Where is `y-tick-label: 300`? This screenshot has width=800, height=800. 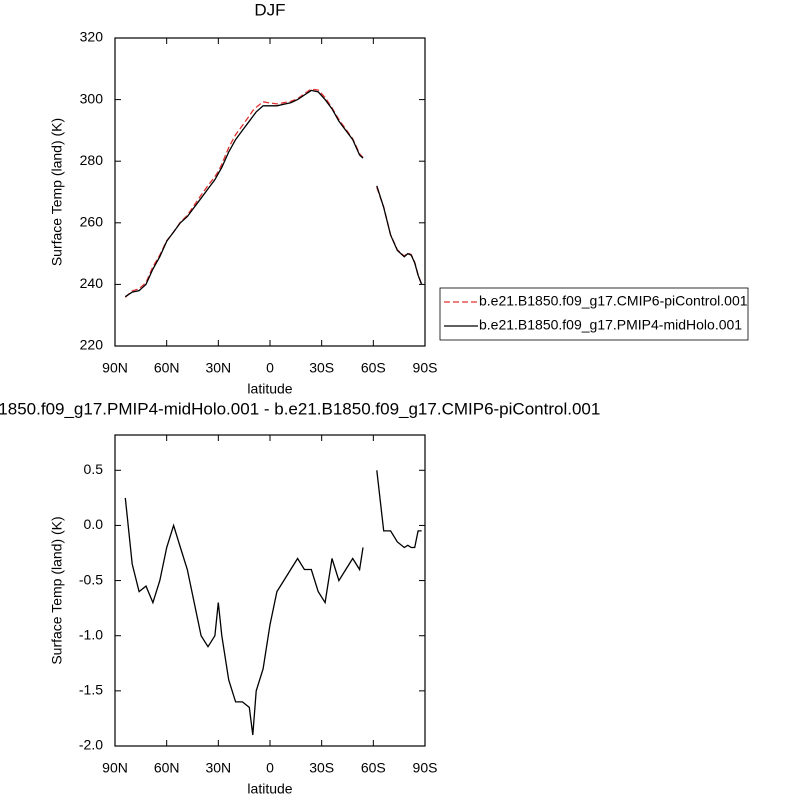
y-tick-label: 300 is located at coordinates (92, 98).